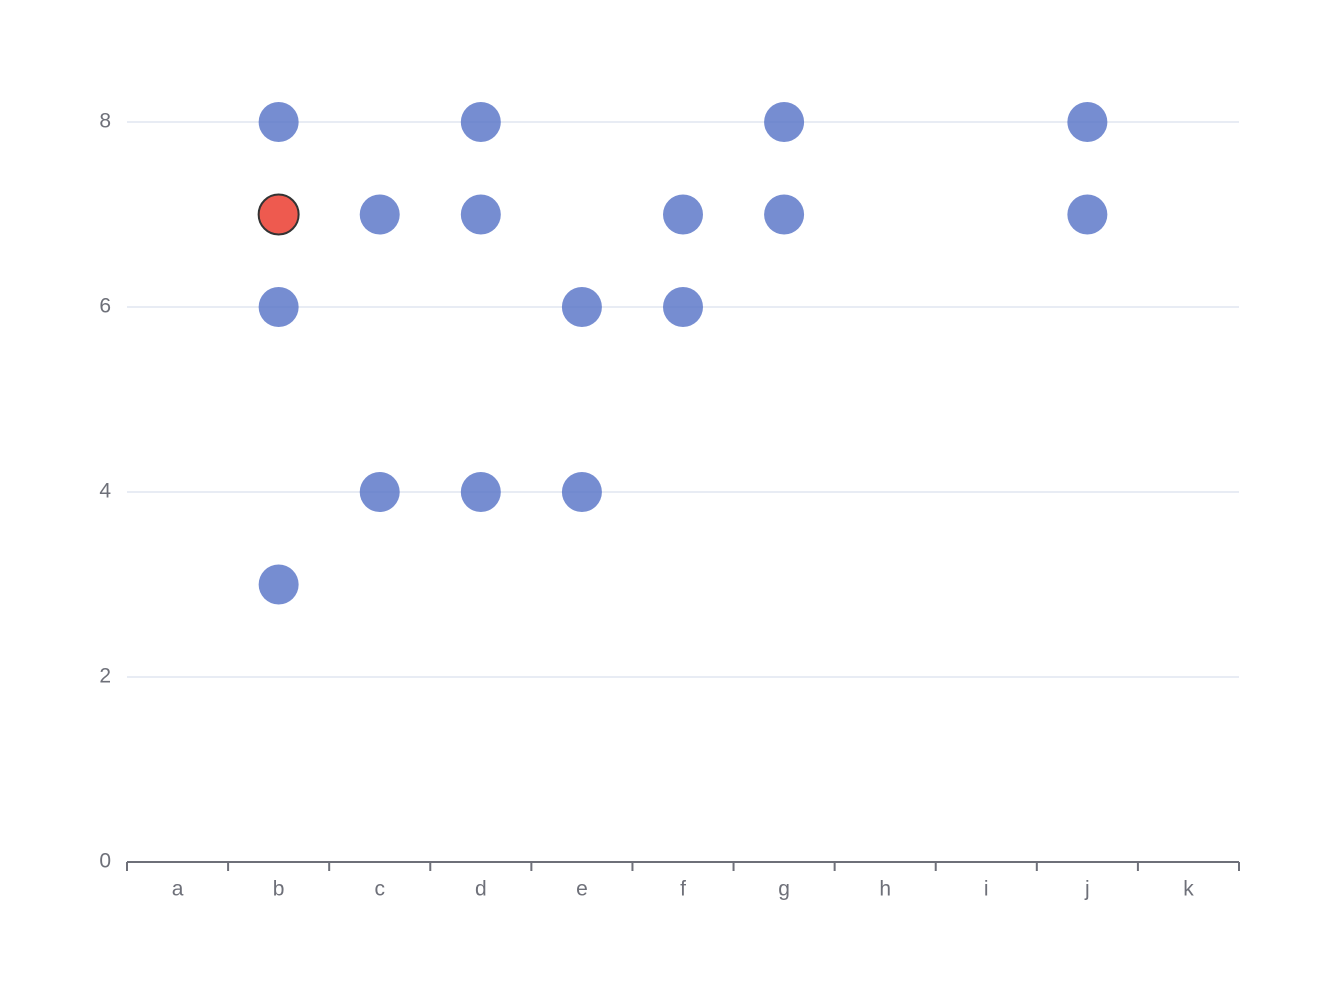 This screenshot has width=1340, height=1008. Describe the element at coordinates (1188, 889) in the screenshot. I see `x-tick-label: k` at that location.